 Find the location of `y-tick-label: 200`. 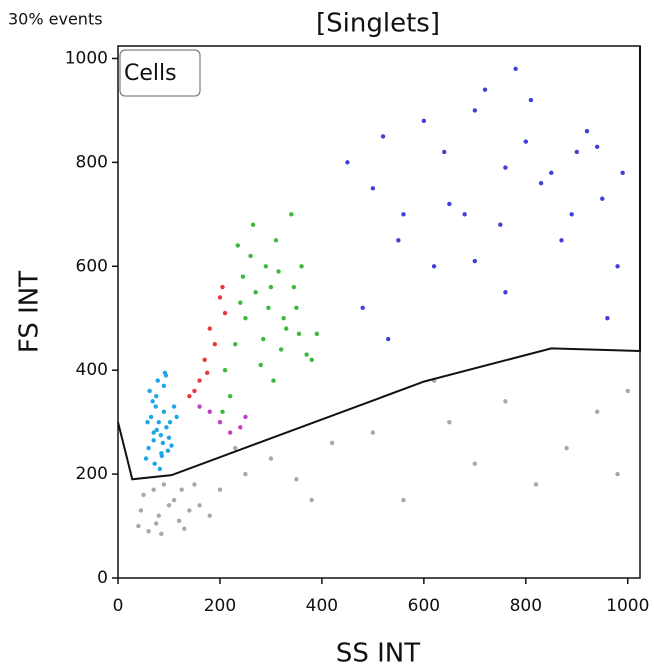

y-tick-label: 200 is located at coordinates (92, 474).